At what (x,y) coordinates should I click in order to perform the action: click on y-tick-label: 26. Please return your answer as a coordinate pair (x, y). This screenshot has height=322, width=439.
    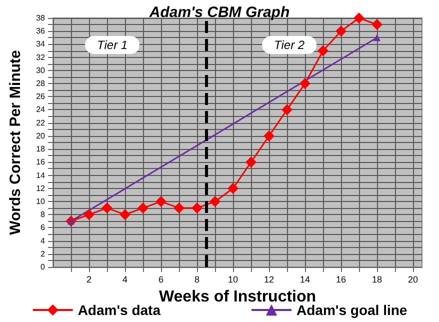
    Looking at the image, I should click on (41, 97).